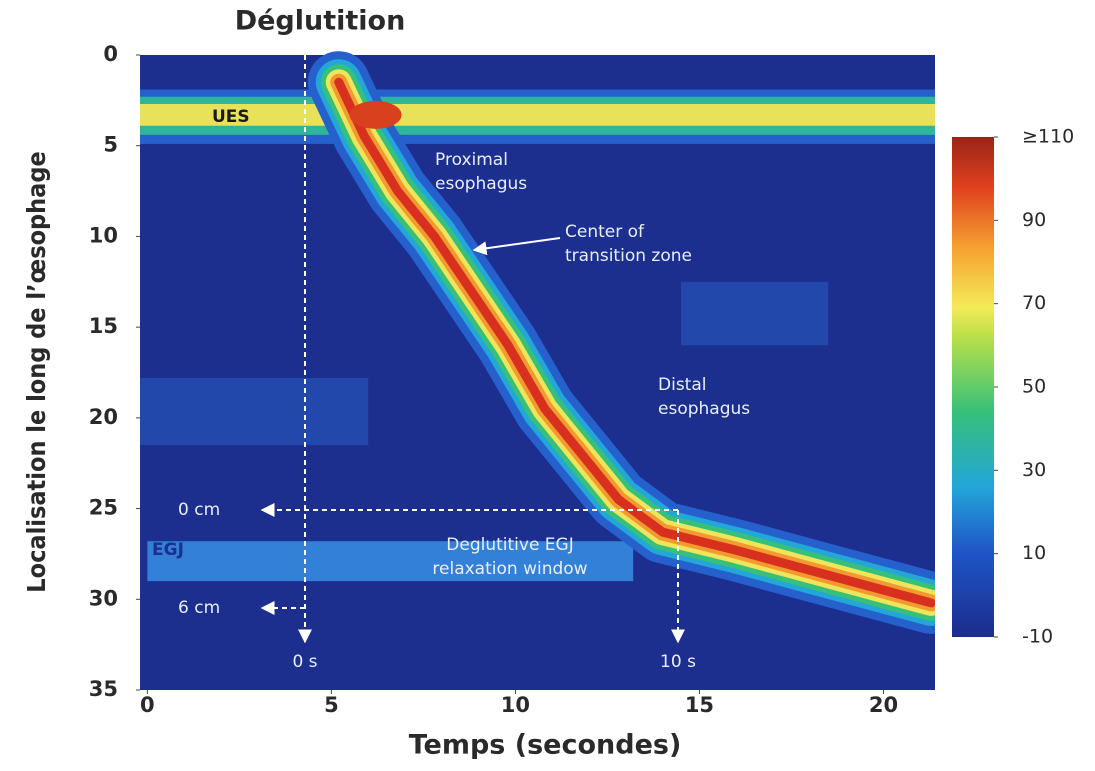 This screenshot has height=771, width=1095. I want to click on colorbar-tick-label: 70, so click(1034, 303).